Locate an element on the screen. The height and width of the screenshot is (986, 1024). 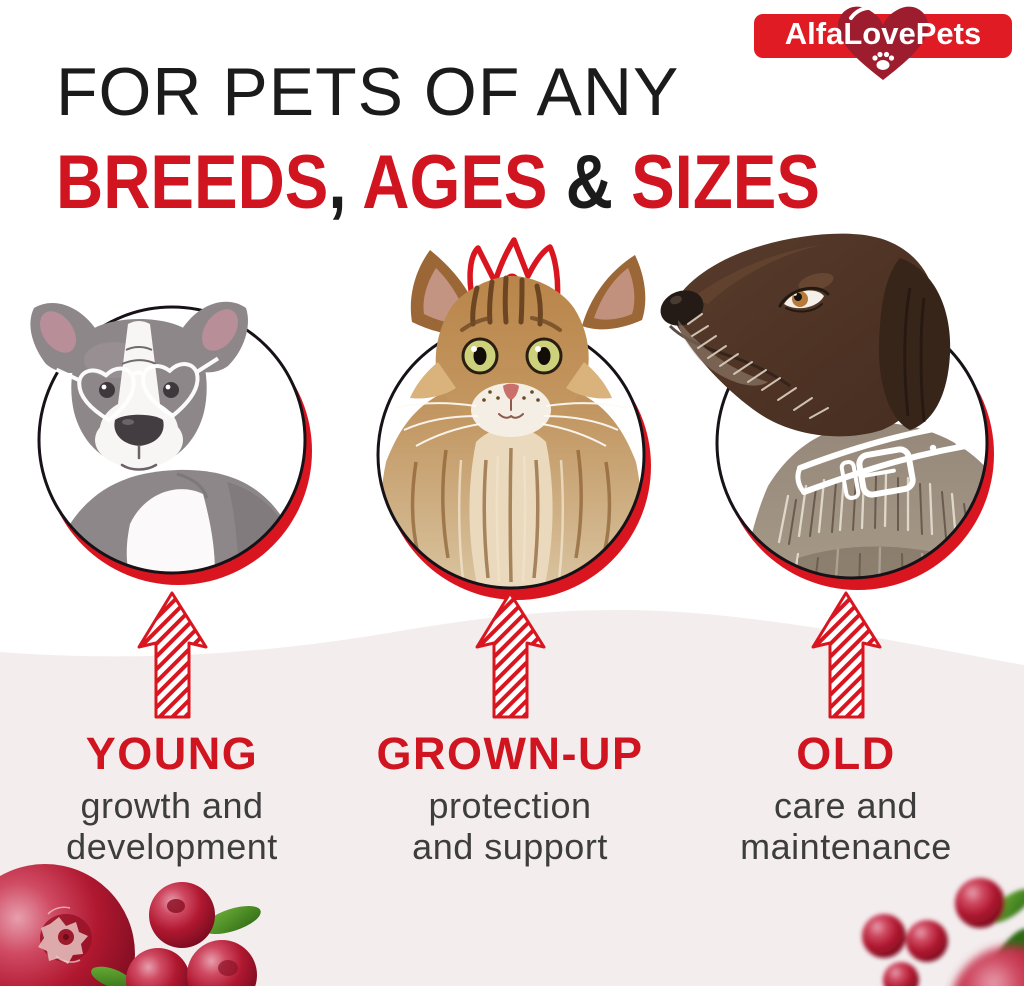
circle-photo-cat is located at coordinates (511, 405).